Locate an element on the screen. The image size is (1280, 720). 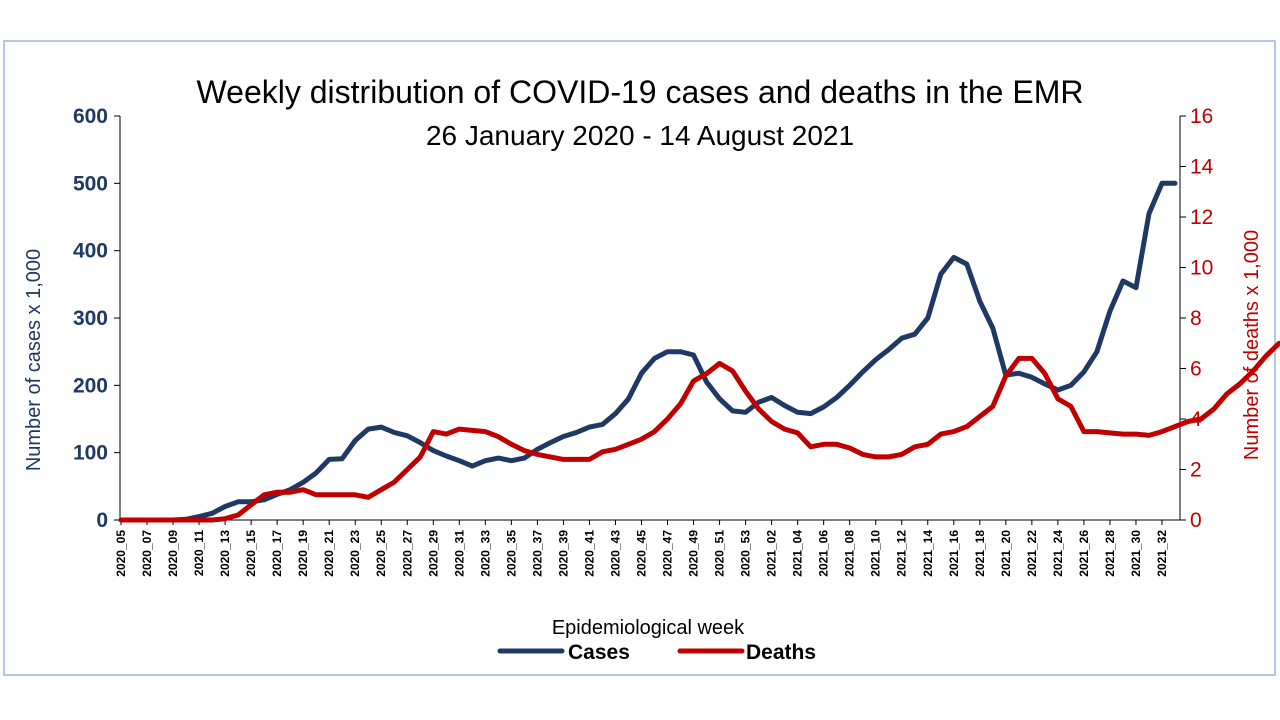
x-tick-label: 2021_08 is located at coordinates (850, 553).